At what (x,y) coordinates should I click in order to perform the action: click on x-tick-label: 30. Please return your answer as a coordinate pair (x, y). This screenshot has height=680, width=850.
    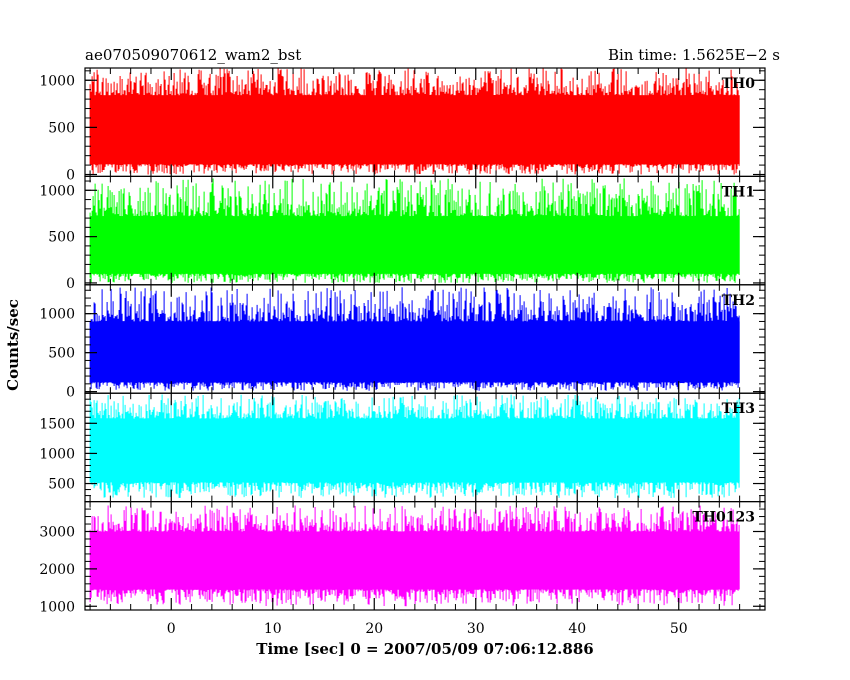
    Looking at the image, I should click on (476, 629).